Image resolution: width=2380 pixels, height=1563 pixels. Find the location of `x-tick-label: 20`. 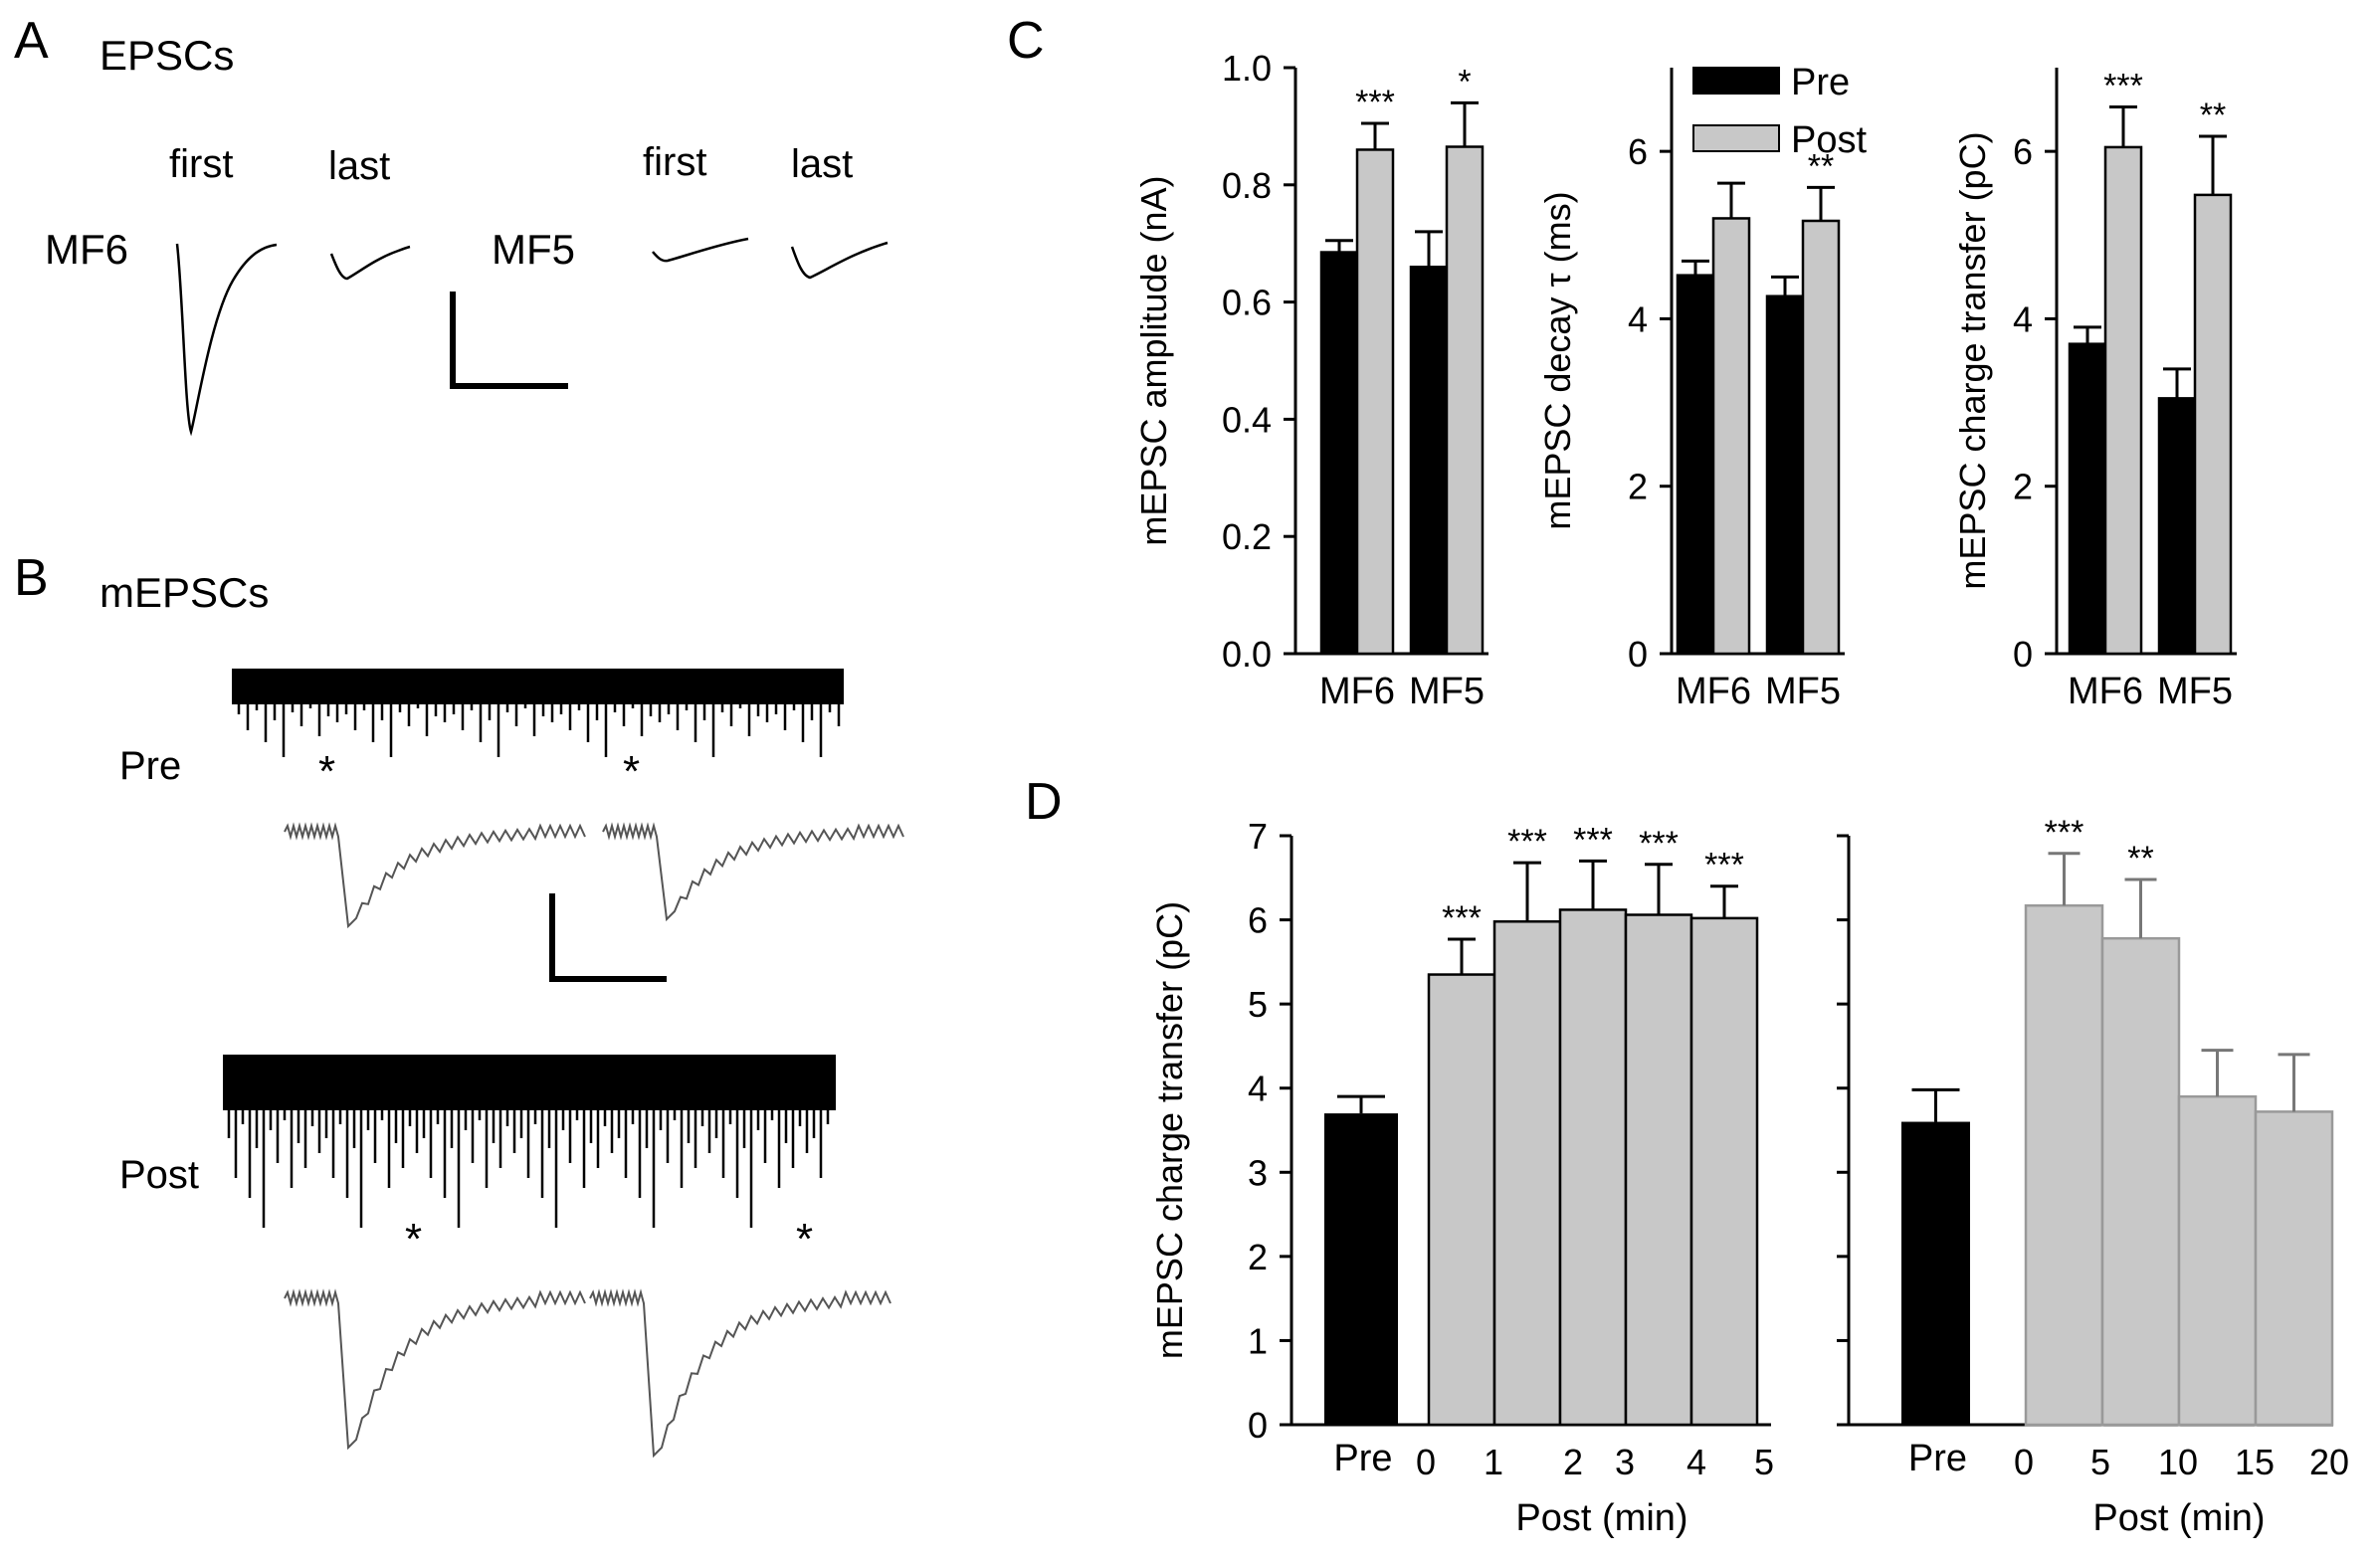

x-tick-label: 20 is located at coordinates (2329, 1462).